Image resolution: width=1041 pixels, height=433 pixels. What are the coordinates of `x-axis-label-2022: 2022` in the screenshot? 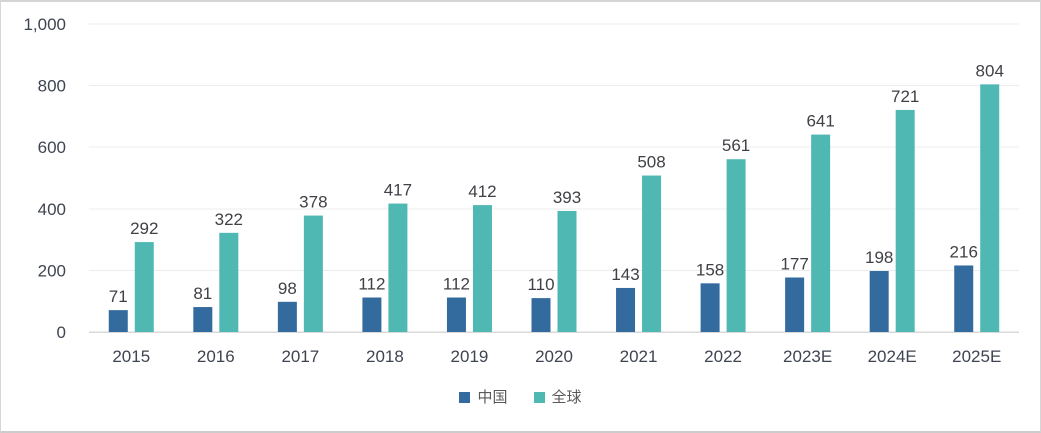 It's located at (723, 356).